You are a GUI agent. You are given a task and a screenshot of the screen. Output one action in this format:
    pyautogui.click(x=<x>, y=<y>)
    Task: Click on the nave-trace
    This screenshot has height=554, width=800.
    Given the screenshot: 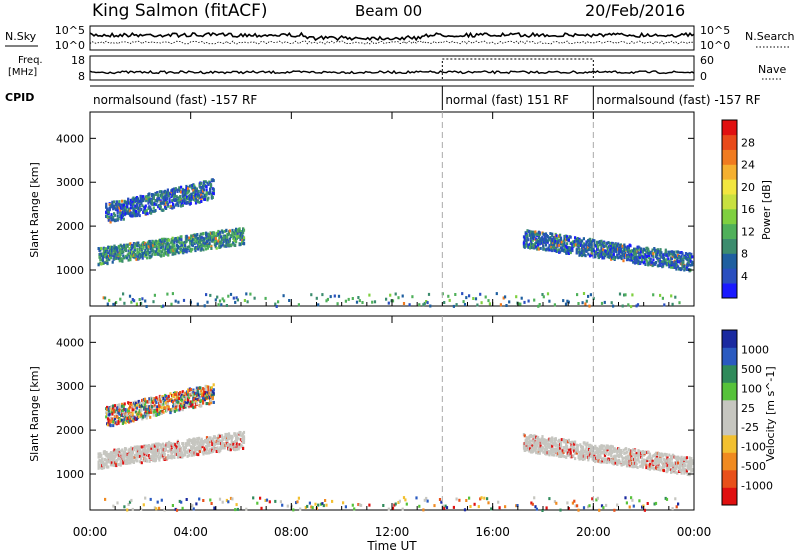 What is the action you would take?
    pyautogui.click(x=517, y=68)
    